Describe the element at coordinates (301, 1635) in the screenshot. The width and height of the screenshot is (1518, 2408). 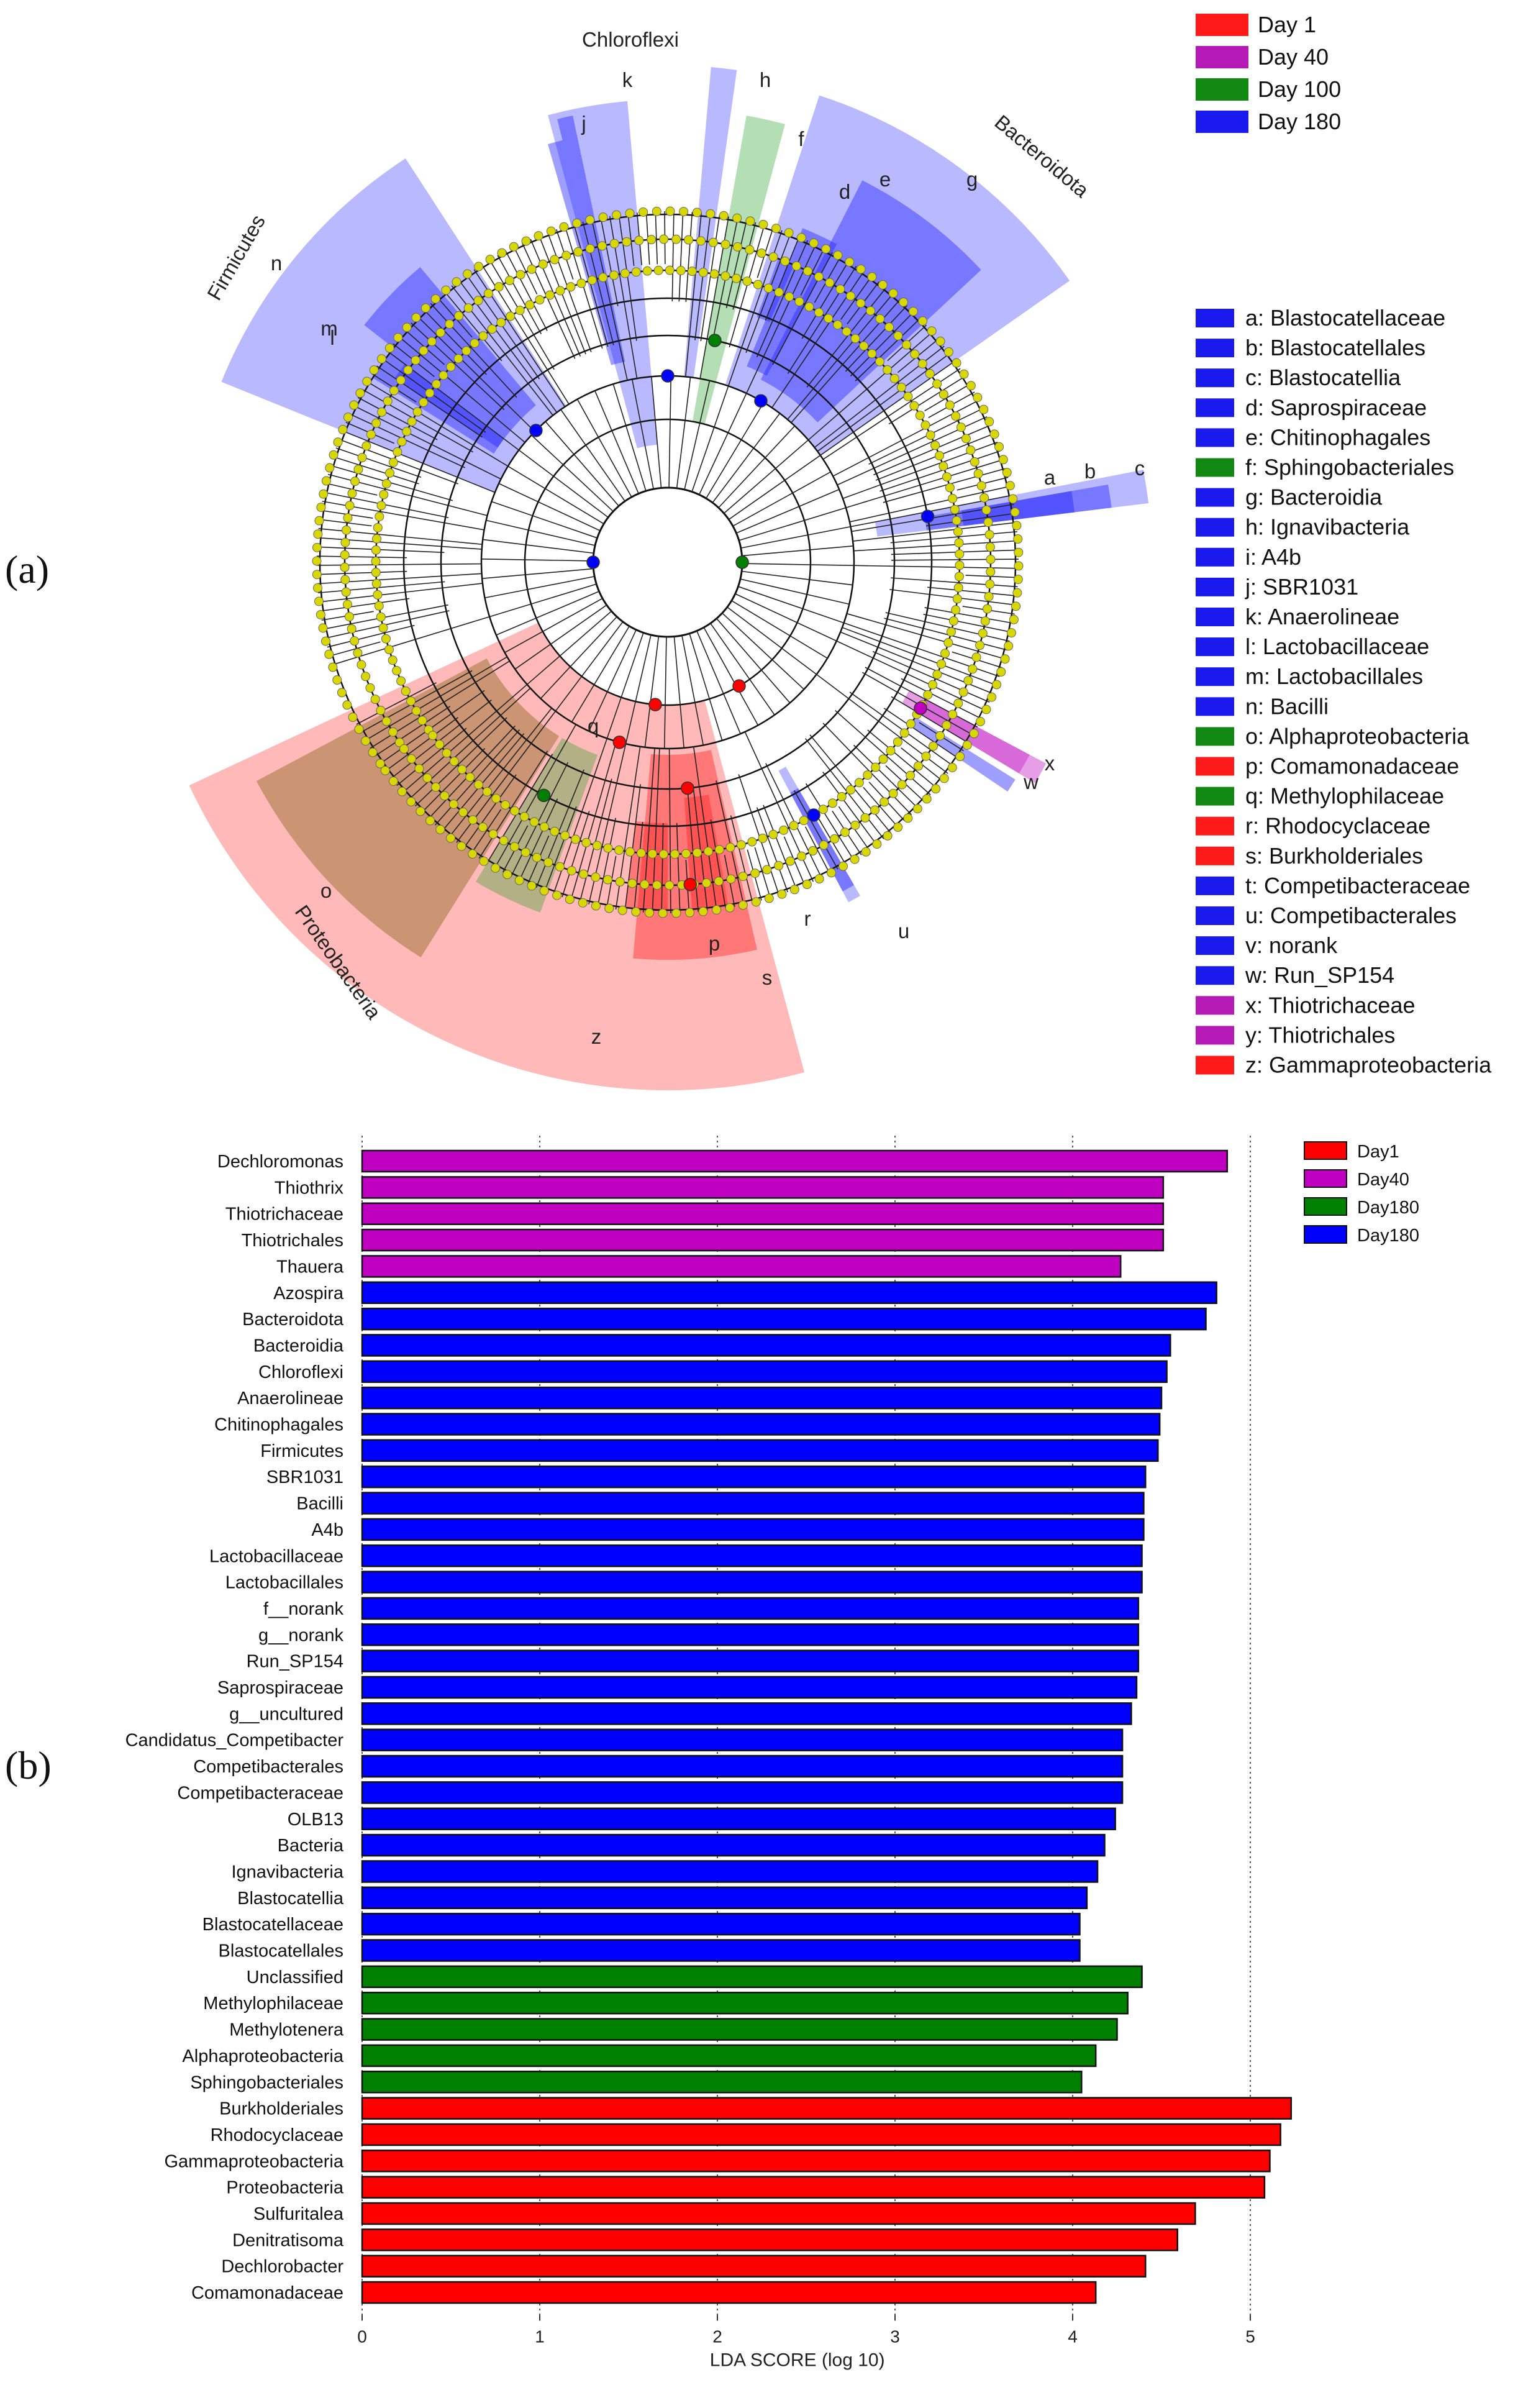
I see `category-label: g__norank` at that location.